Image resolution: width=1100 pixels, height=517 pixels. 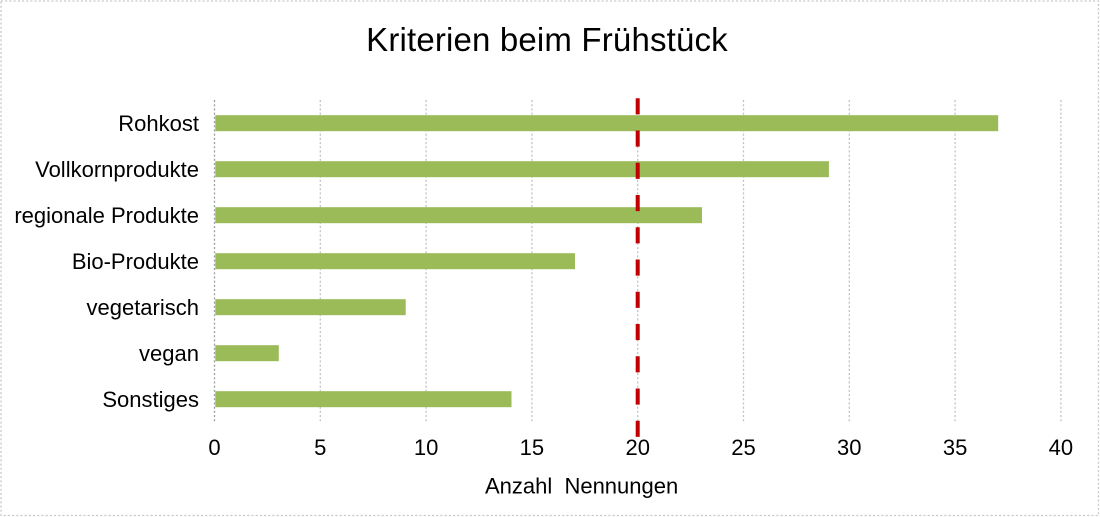 What do you see at coordinates (135, 261) in the screenshot?
I see `svg-text: Bio-Produkte` at bounding box center [135, 261].